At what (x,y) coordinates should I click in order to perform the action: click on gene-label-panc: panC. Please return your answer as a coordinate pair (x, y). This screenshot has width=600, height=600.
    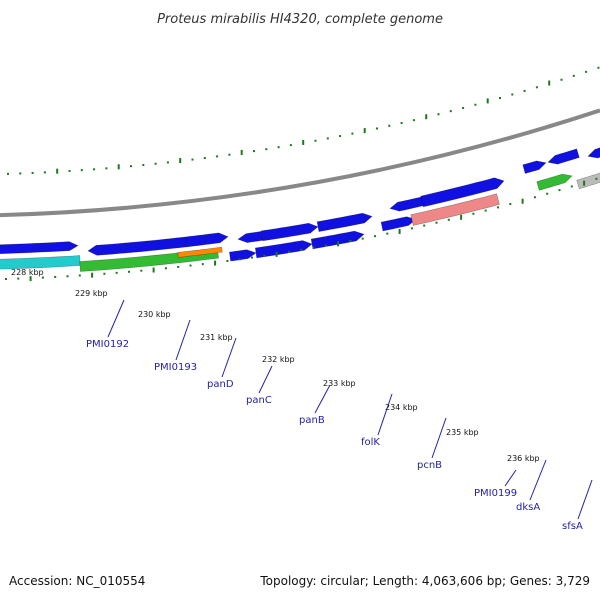
    Looking at the image, I should click on (259, 400).